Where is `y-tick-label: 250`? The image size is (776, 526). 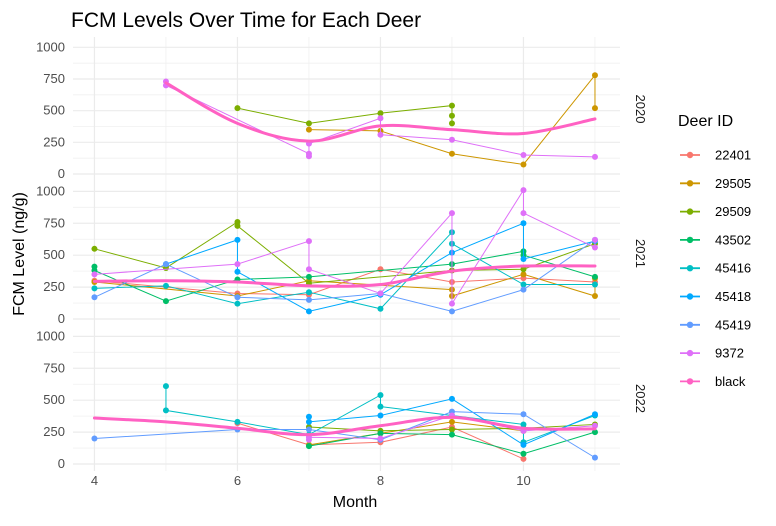
y-tick-label: 250 is located at coordinates (54, 141).